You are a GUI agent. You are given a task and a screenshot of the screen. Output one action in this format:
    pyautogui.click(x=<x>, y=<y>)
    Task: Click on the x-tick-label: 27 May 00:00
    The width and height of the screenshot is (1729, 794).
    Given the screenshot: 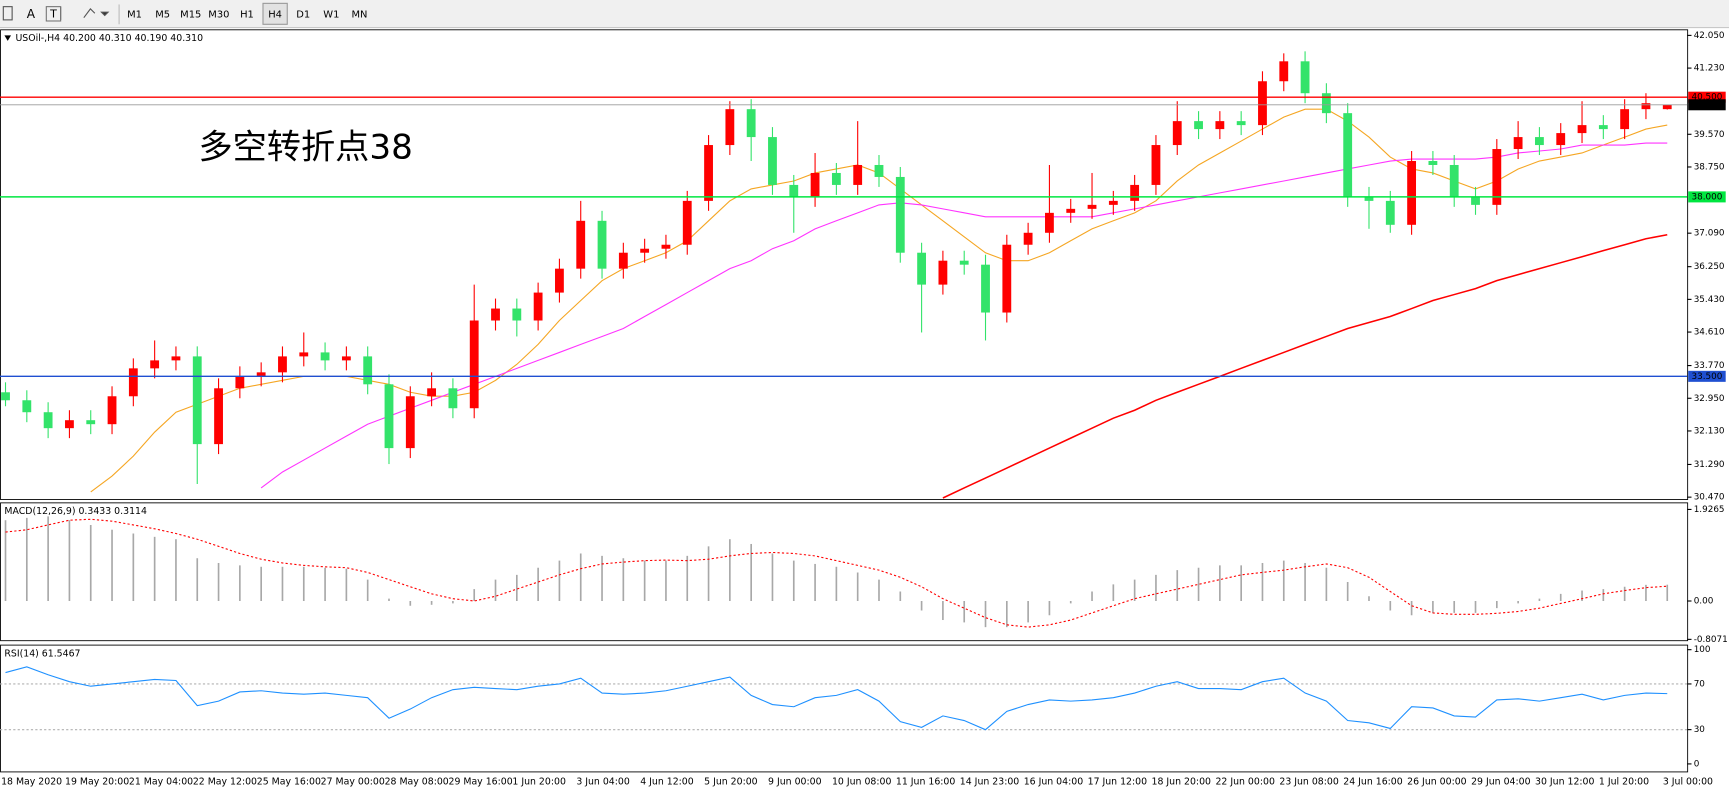 What is the action you would take?
    pyautogui.click(x=353, y=781)
    